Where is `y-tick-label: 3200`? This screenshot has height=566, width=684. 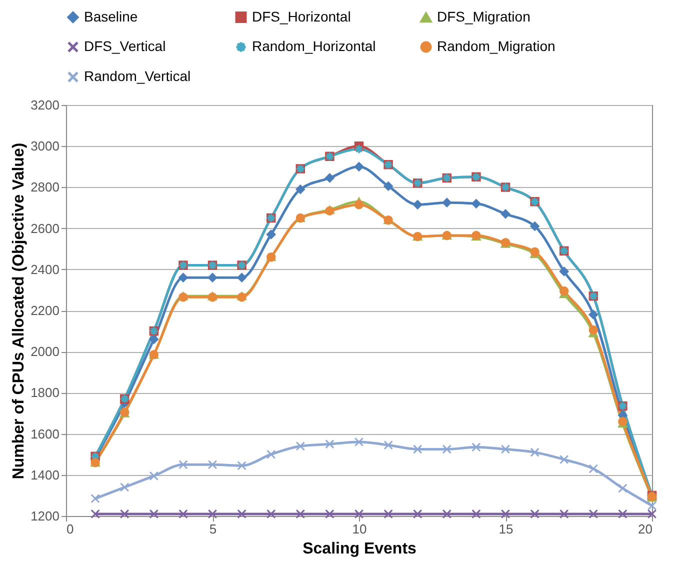 y-tick-label: 3200 is located at coordinates (45, 105).